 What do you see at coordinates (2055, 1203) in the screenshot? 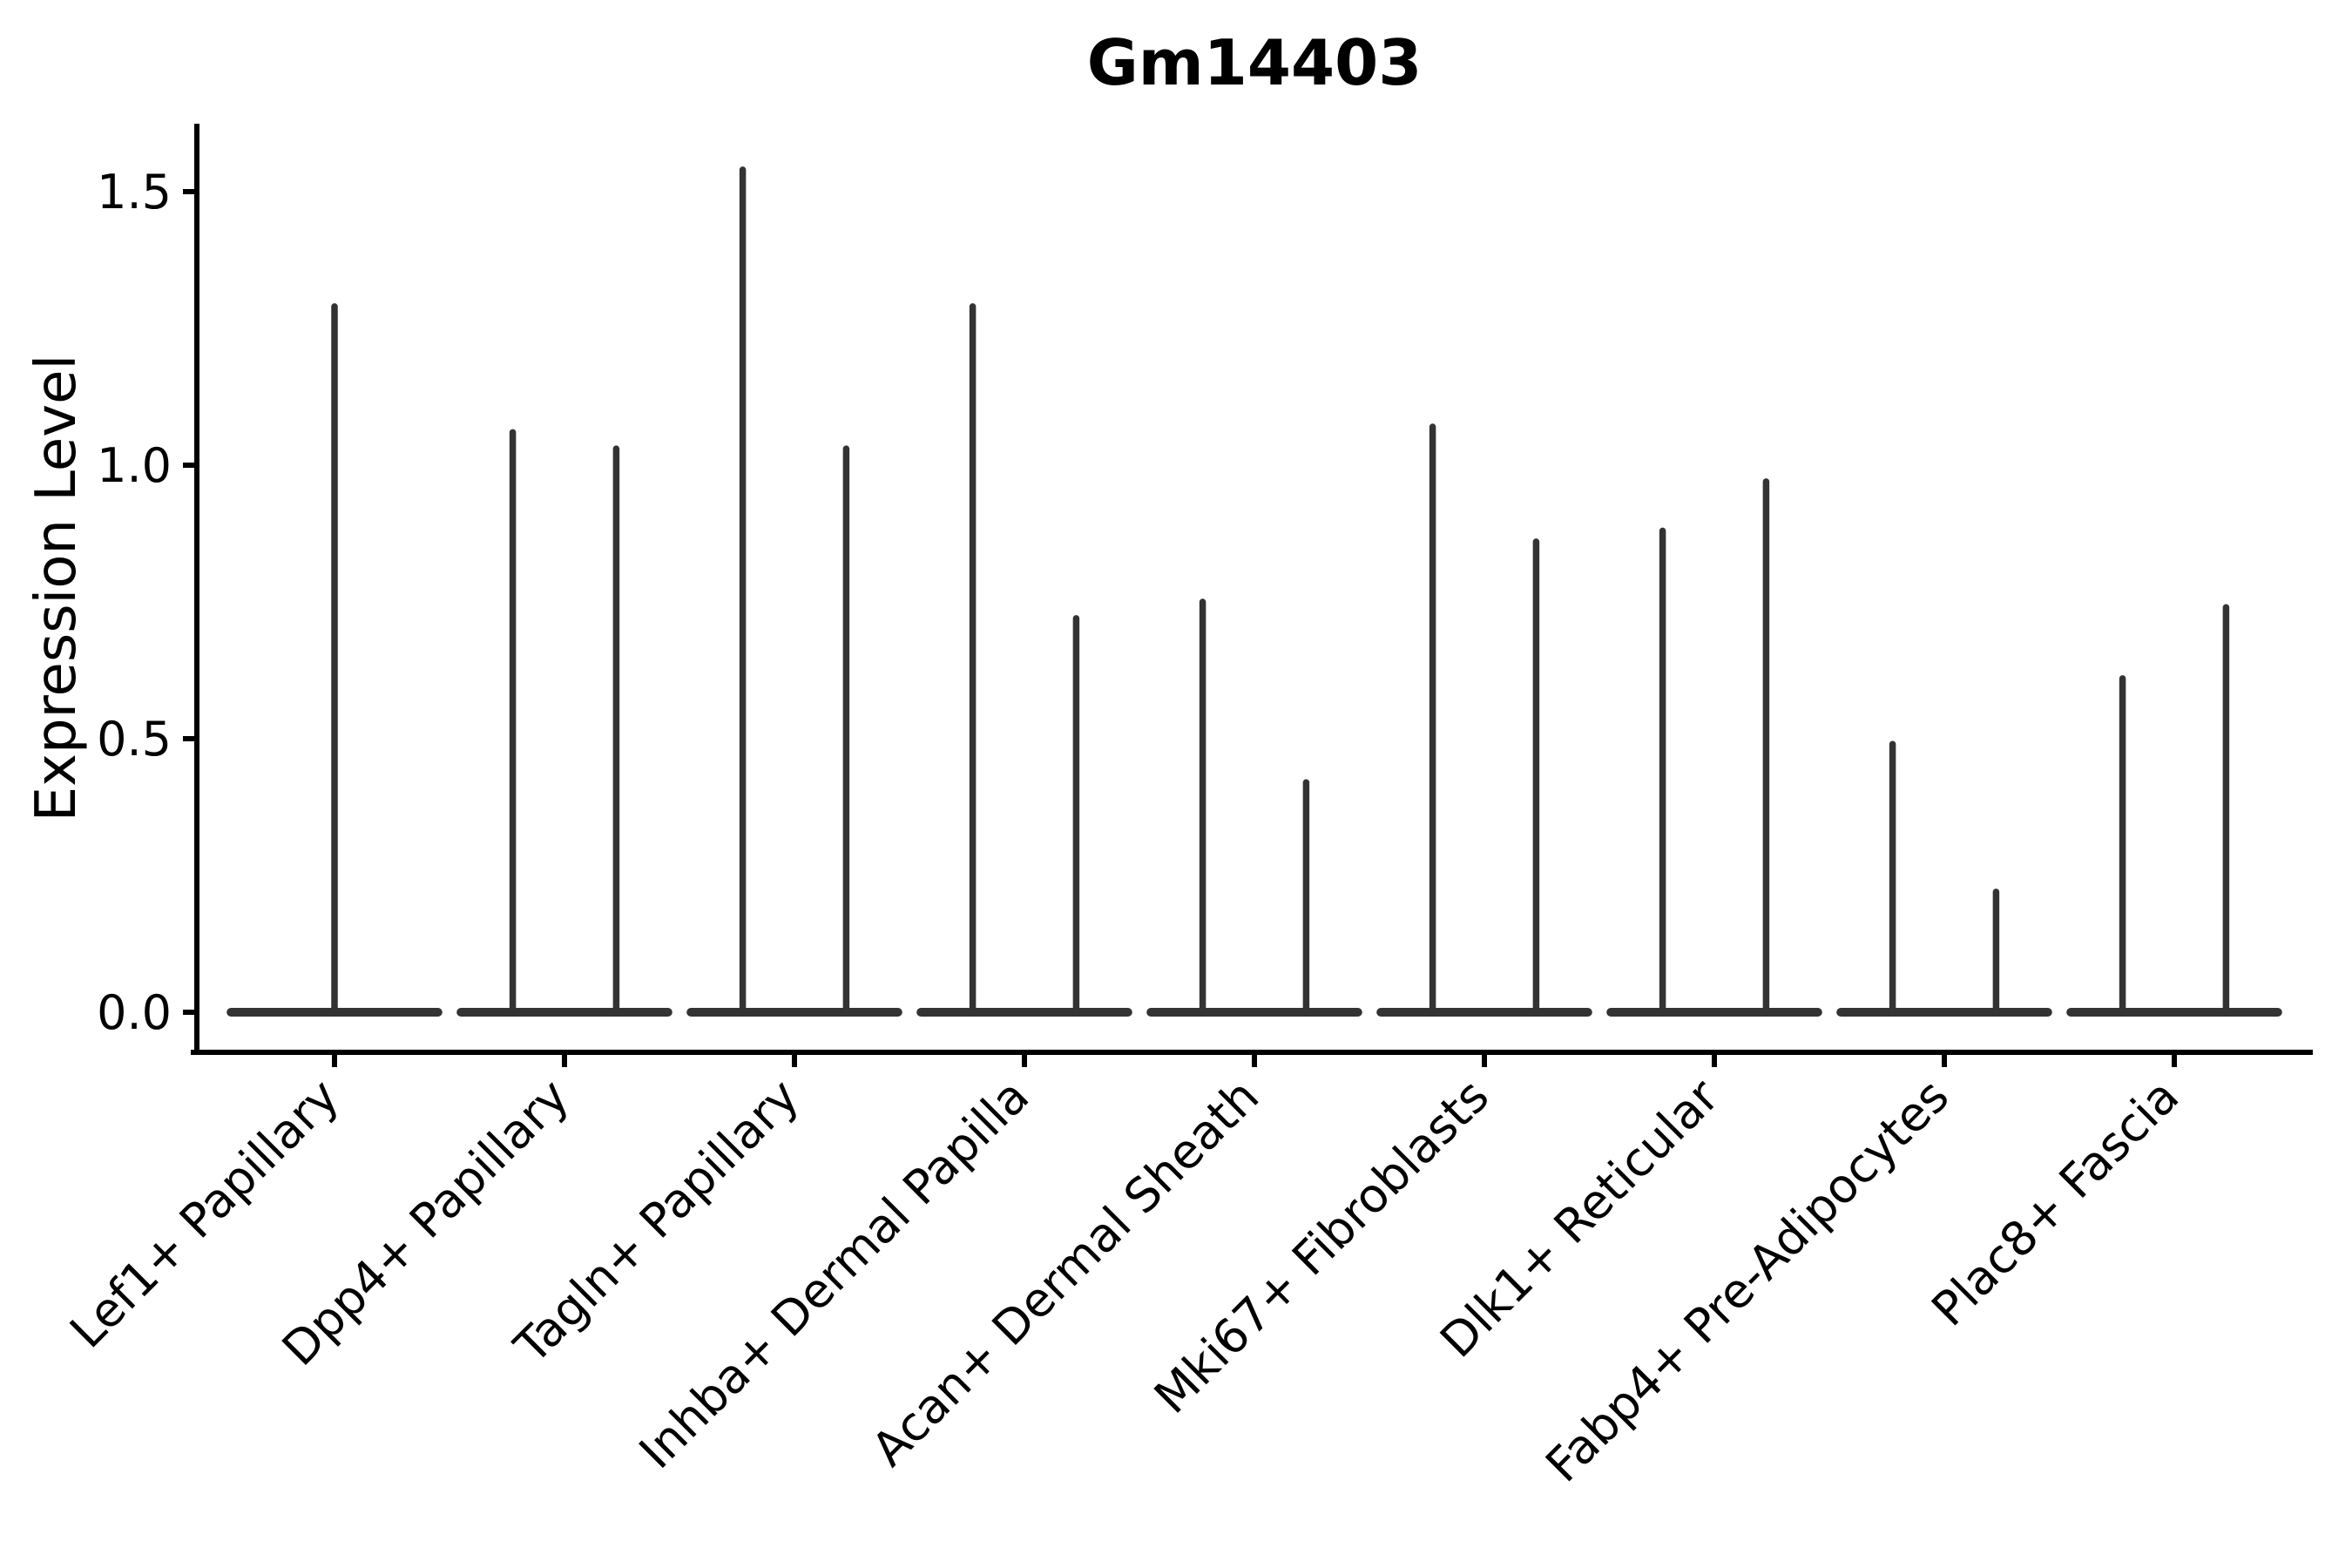
I see `x-tick-label-plac8-fascia: Plac8+ Fascia` at bounding box center [2055, 1203].